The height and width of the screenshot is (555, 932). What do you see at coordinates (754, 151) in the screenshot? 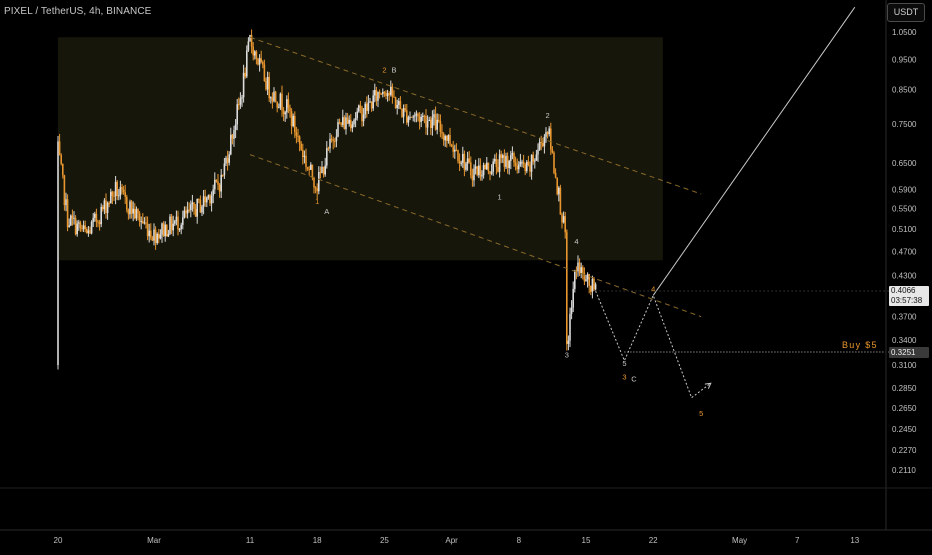
I see `long-target-line` at bounding box center [754, 151].